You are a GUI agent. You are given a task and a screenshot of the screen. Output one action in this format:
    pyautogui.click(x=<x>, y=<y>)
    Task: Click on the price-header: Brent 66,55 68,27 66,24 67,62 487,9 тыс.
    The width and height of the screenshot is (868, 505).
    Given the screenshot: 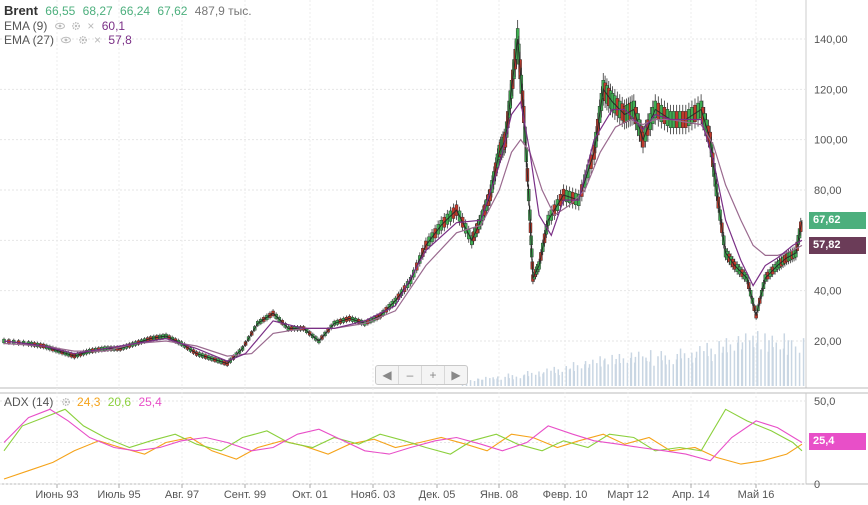 What is the action you would take?
    pyautogui.click(x=130, y=10)
    